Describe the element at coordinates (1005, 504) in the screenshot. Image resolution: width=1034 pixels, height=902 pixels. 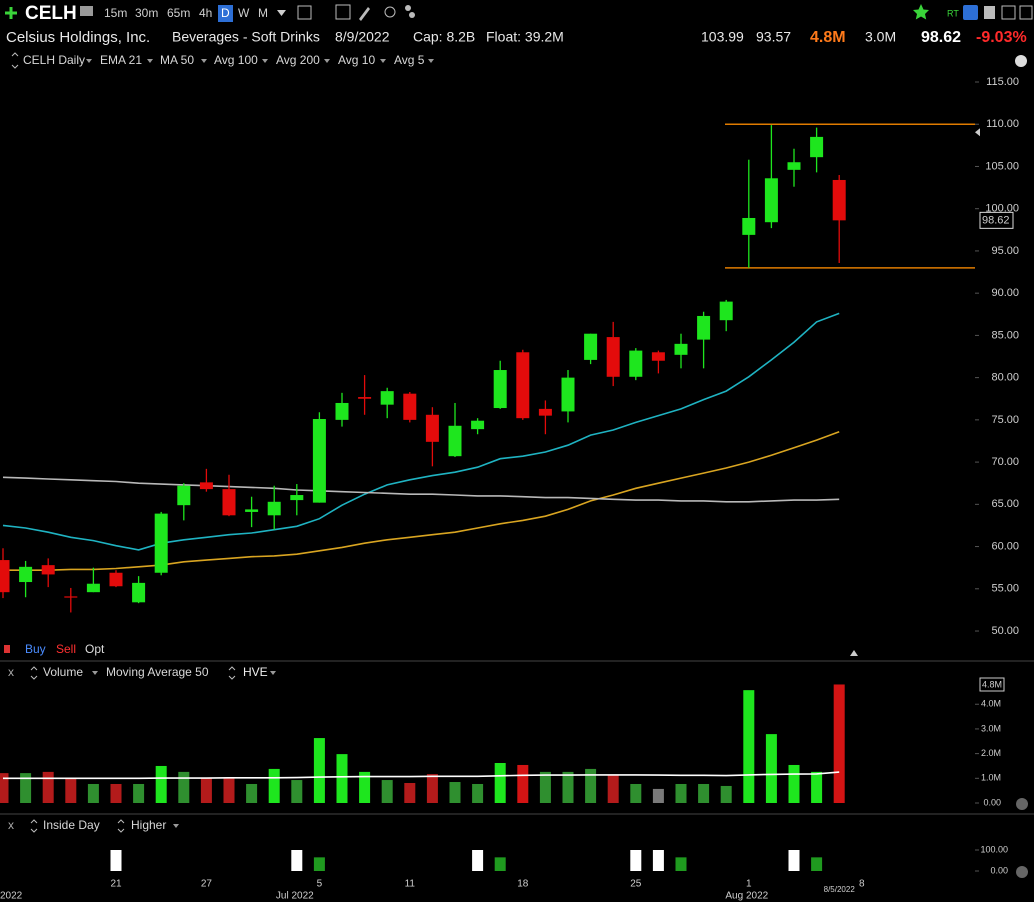
I see `y-tick-label: 65.00` at that location.